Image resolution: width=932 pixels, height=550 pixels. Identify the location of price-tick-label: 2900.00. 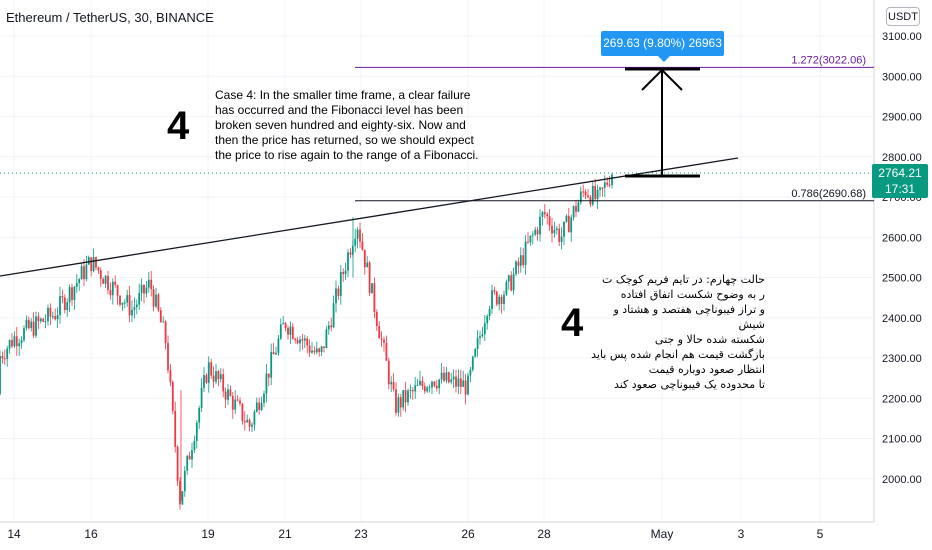
(902, 118).